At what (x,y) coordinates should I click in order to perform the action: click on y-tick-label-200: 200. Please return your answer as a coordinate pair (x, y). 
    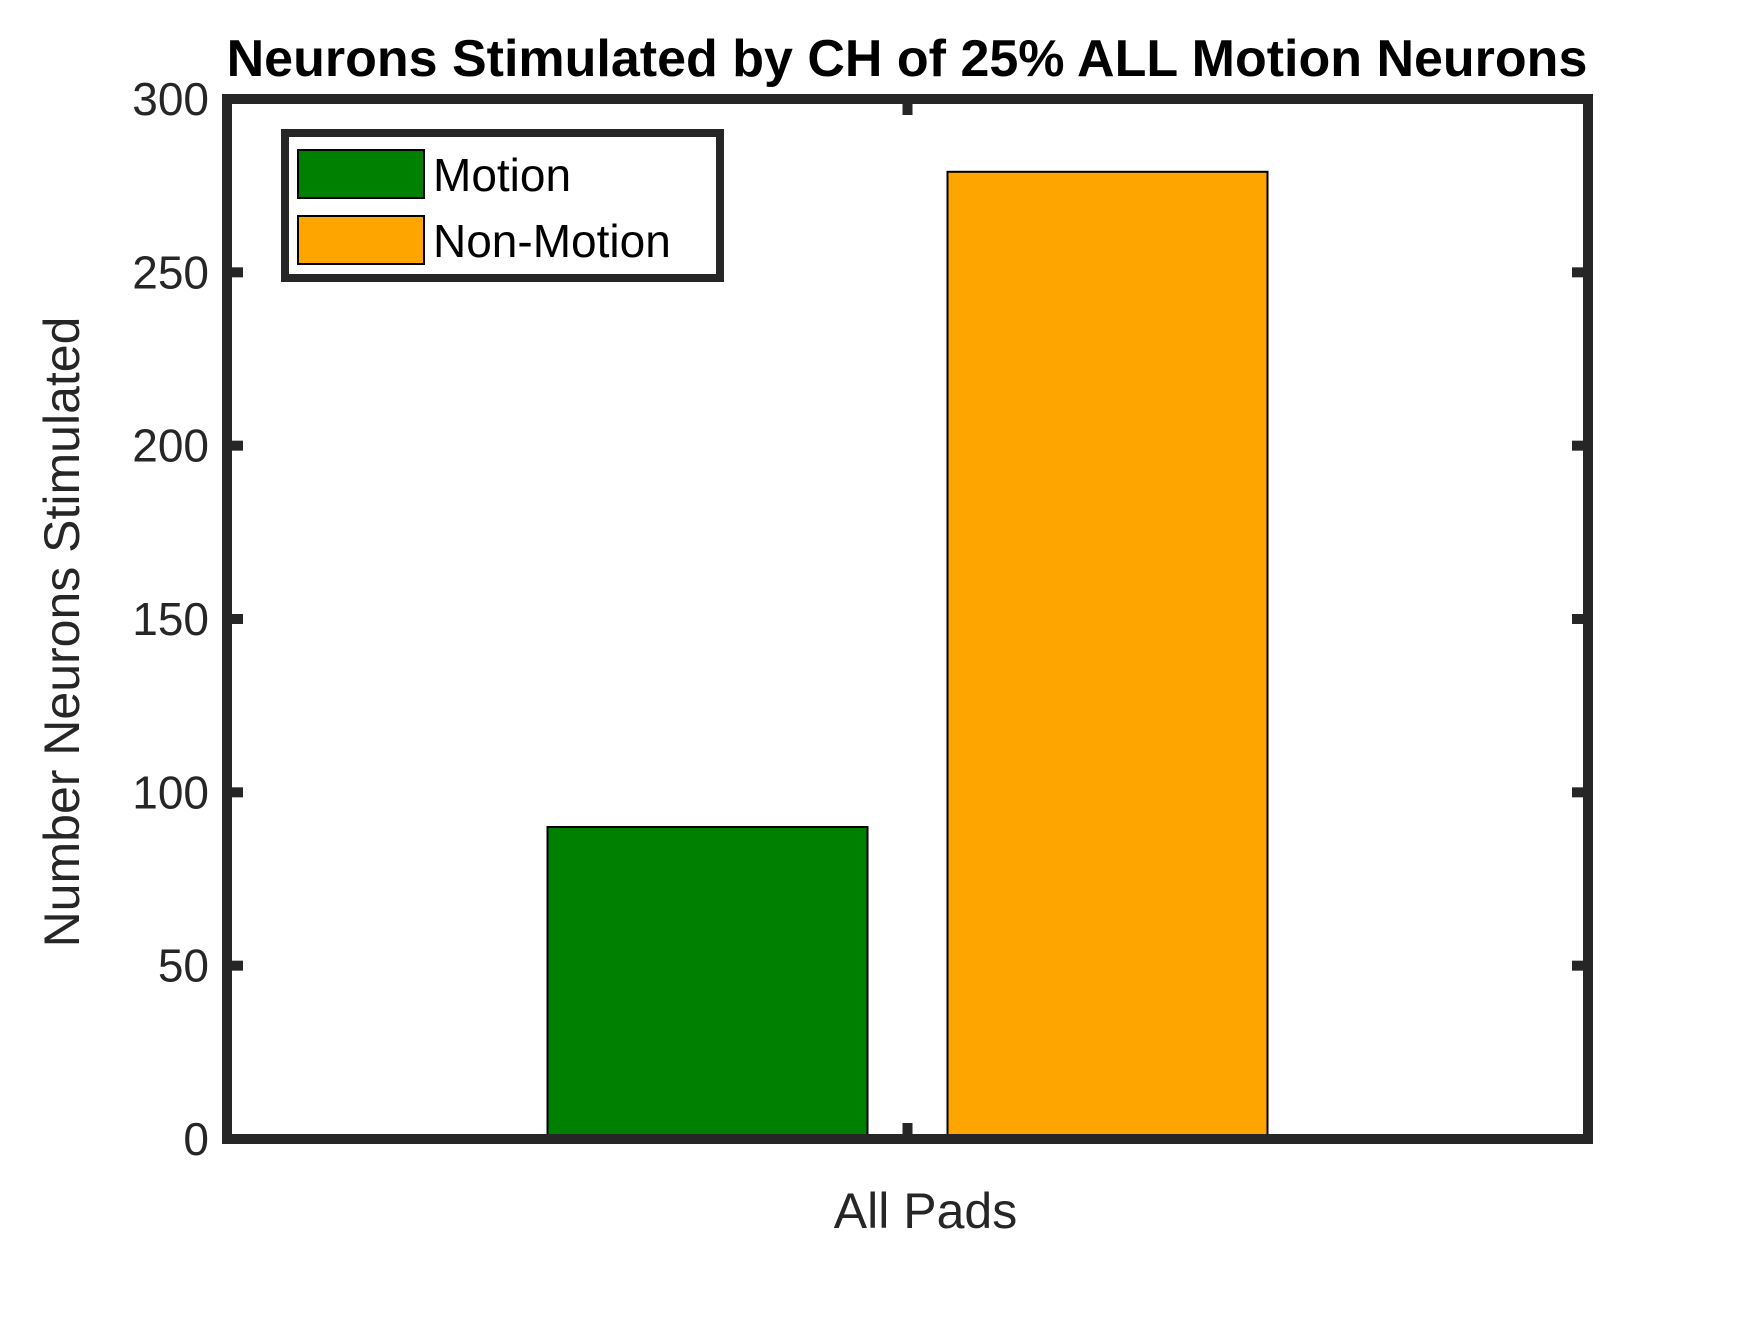
    Looking at the image, I should click on (170, 446).